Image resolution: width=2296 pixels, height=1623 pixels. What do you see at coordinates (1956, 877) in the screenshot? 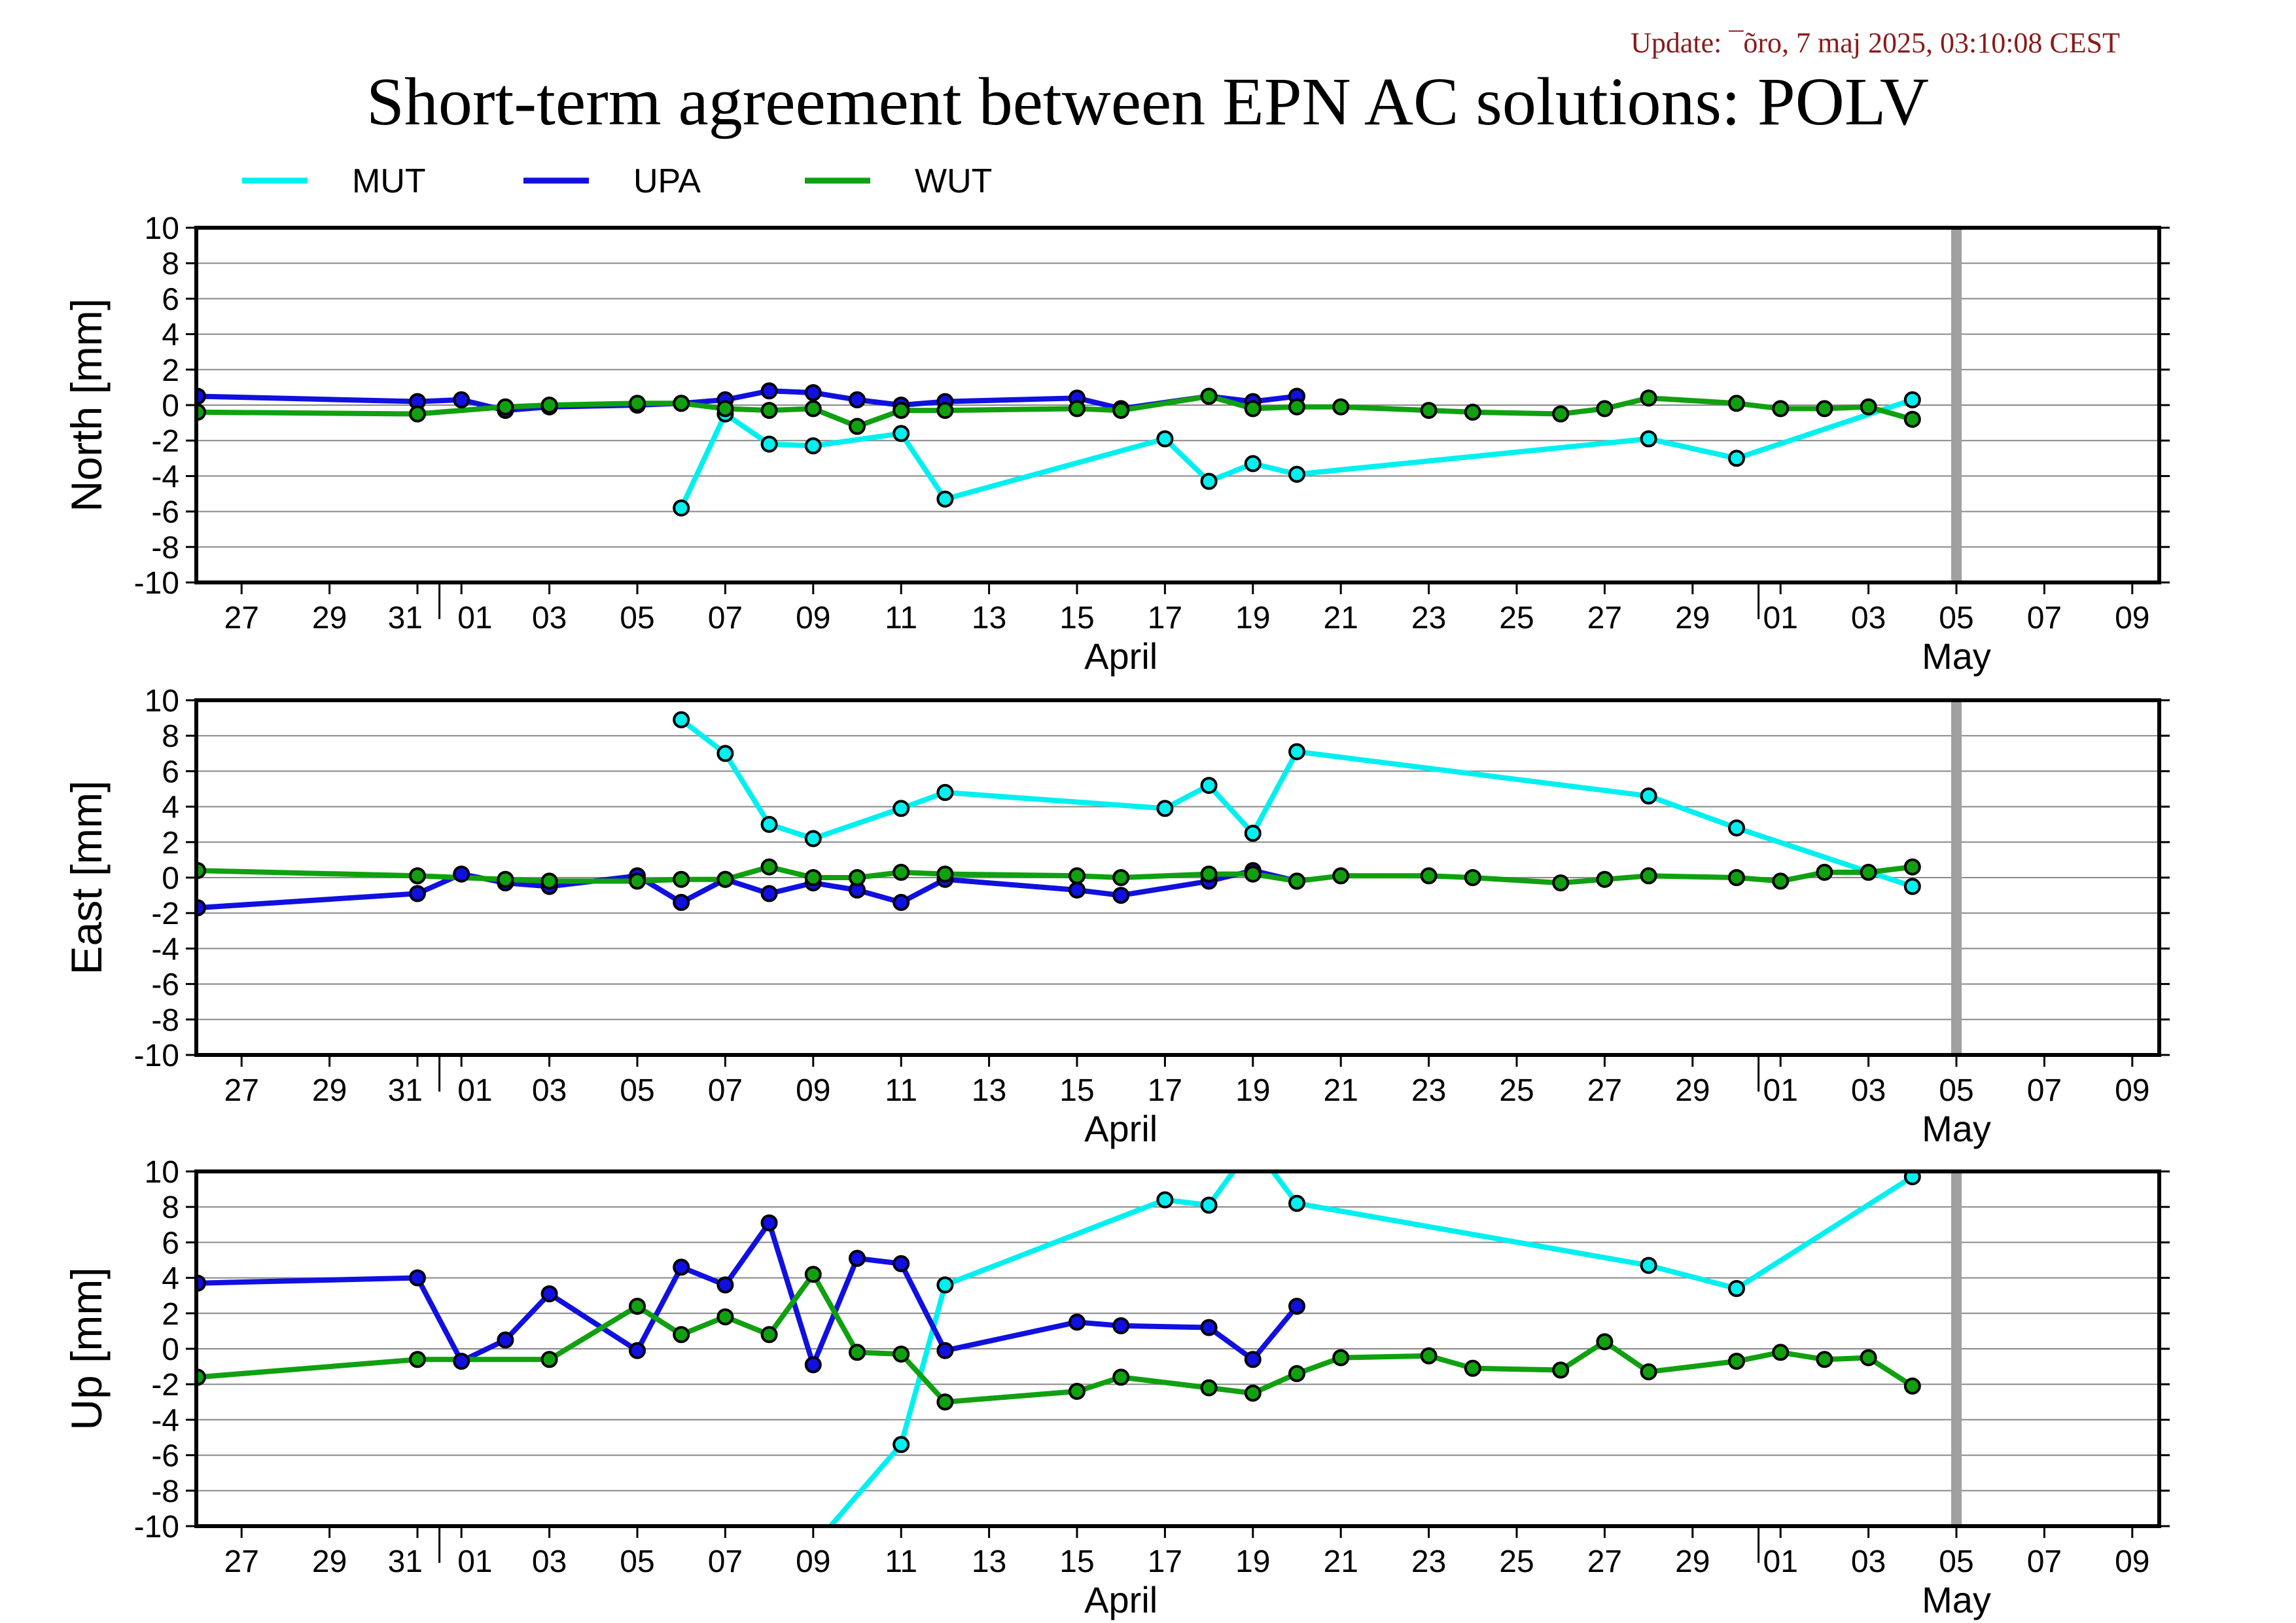
I see `reference-line` at bounding box center [1956, 877].